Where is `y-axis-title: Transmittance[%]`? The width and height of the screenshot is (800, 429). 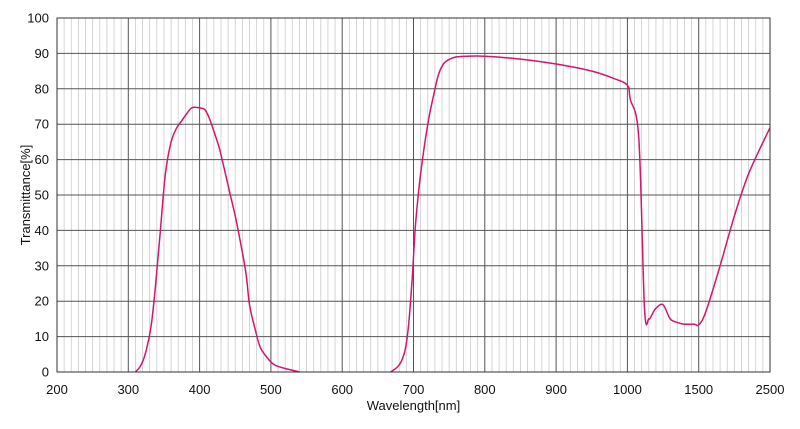
y-axis-title: Transmittance[%] is located at coordinates (25, 195).